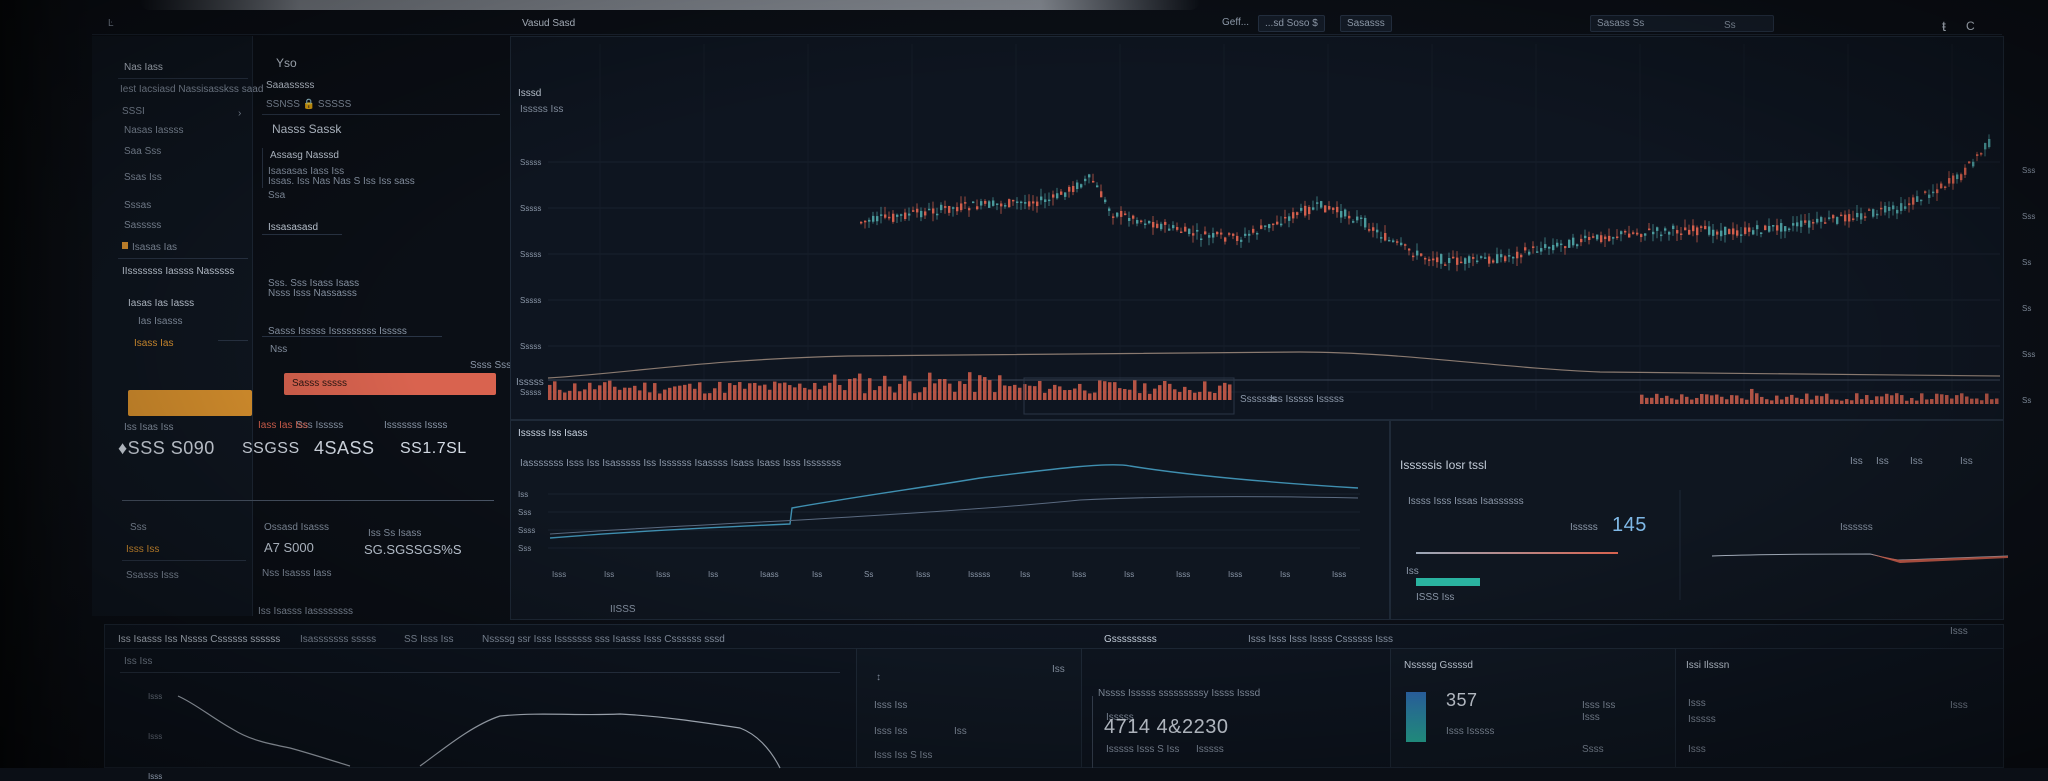 The image size is (2048, 781). What do you see at coordinates (1143, 749) in the screenshot?
I see `bottom-center-sub: Isssss Isss S Iss` at bounding box center [1143, 749].